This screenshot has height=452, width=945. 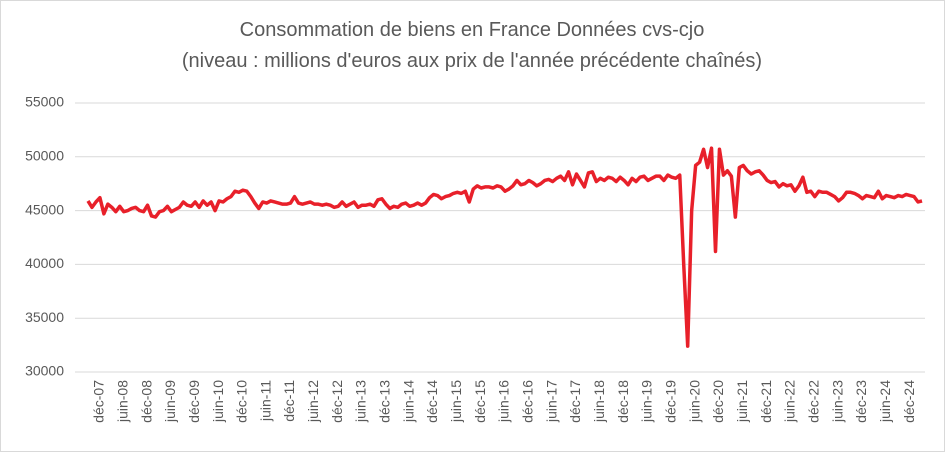 I want to click on x-tick-label: déc-18, so click(x=623, y=401).